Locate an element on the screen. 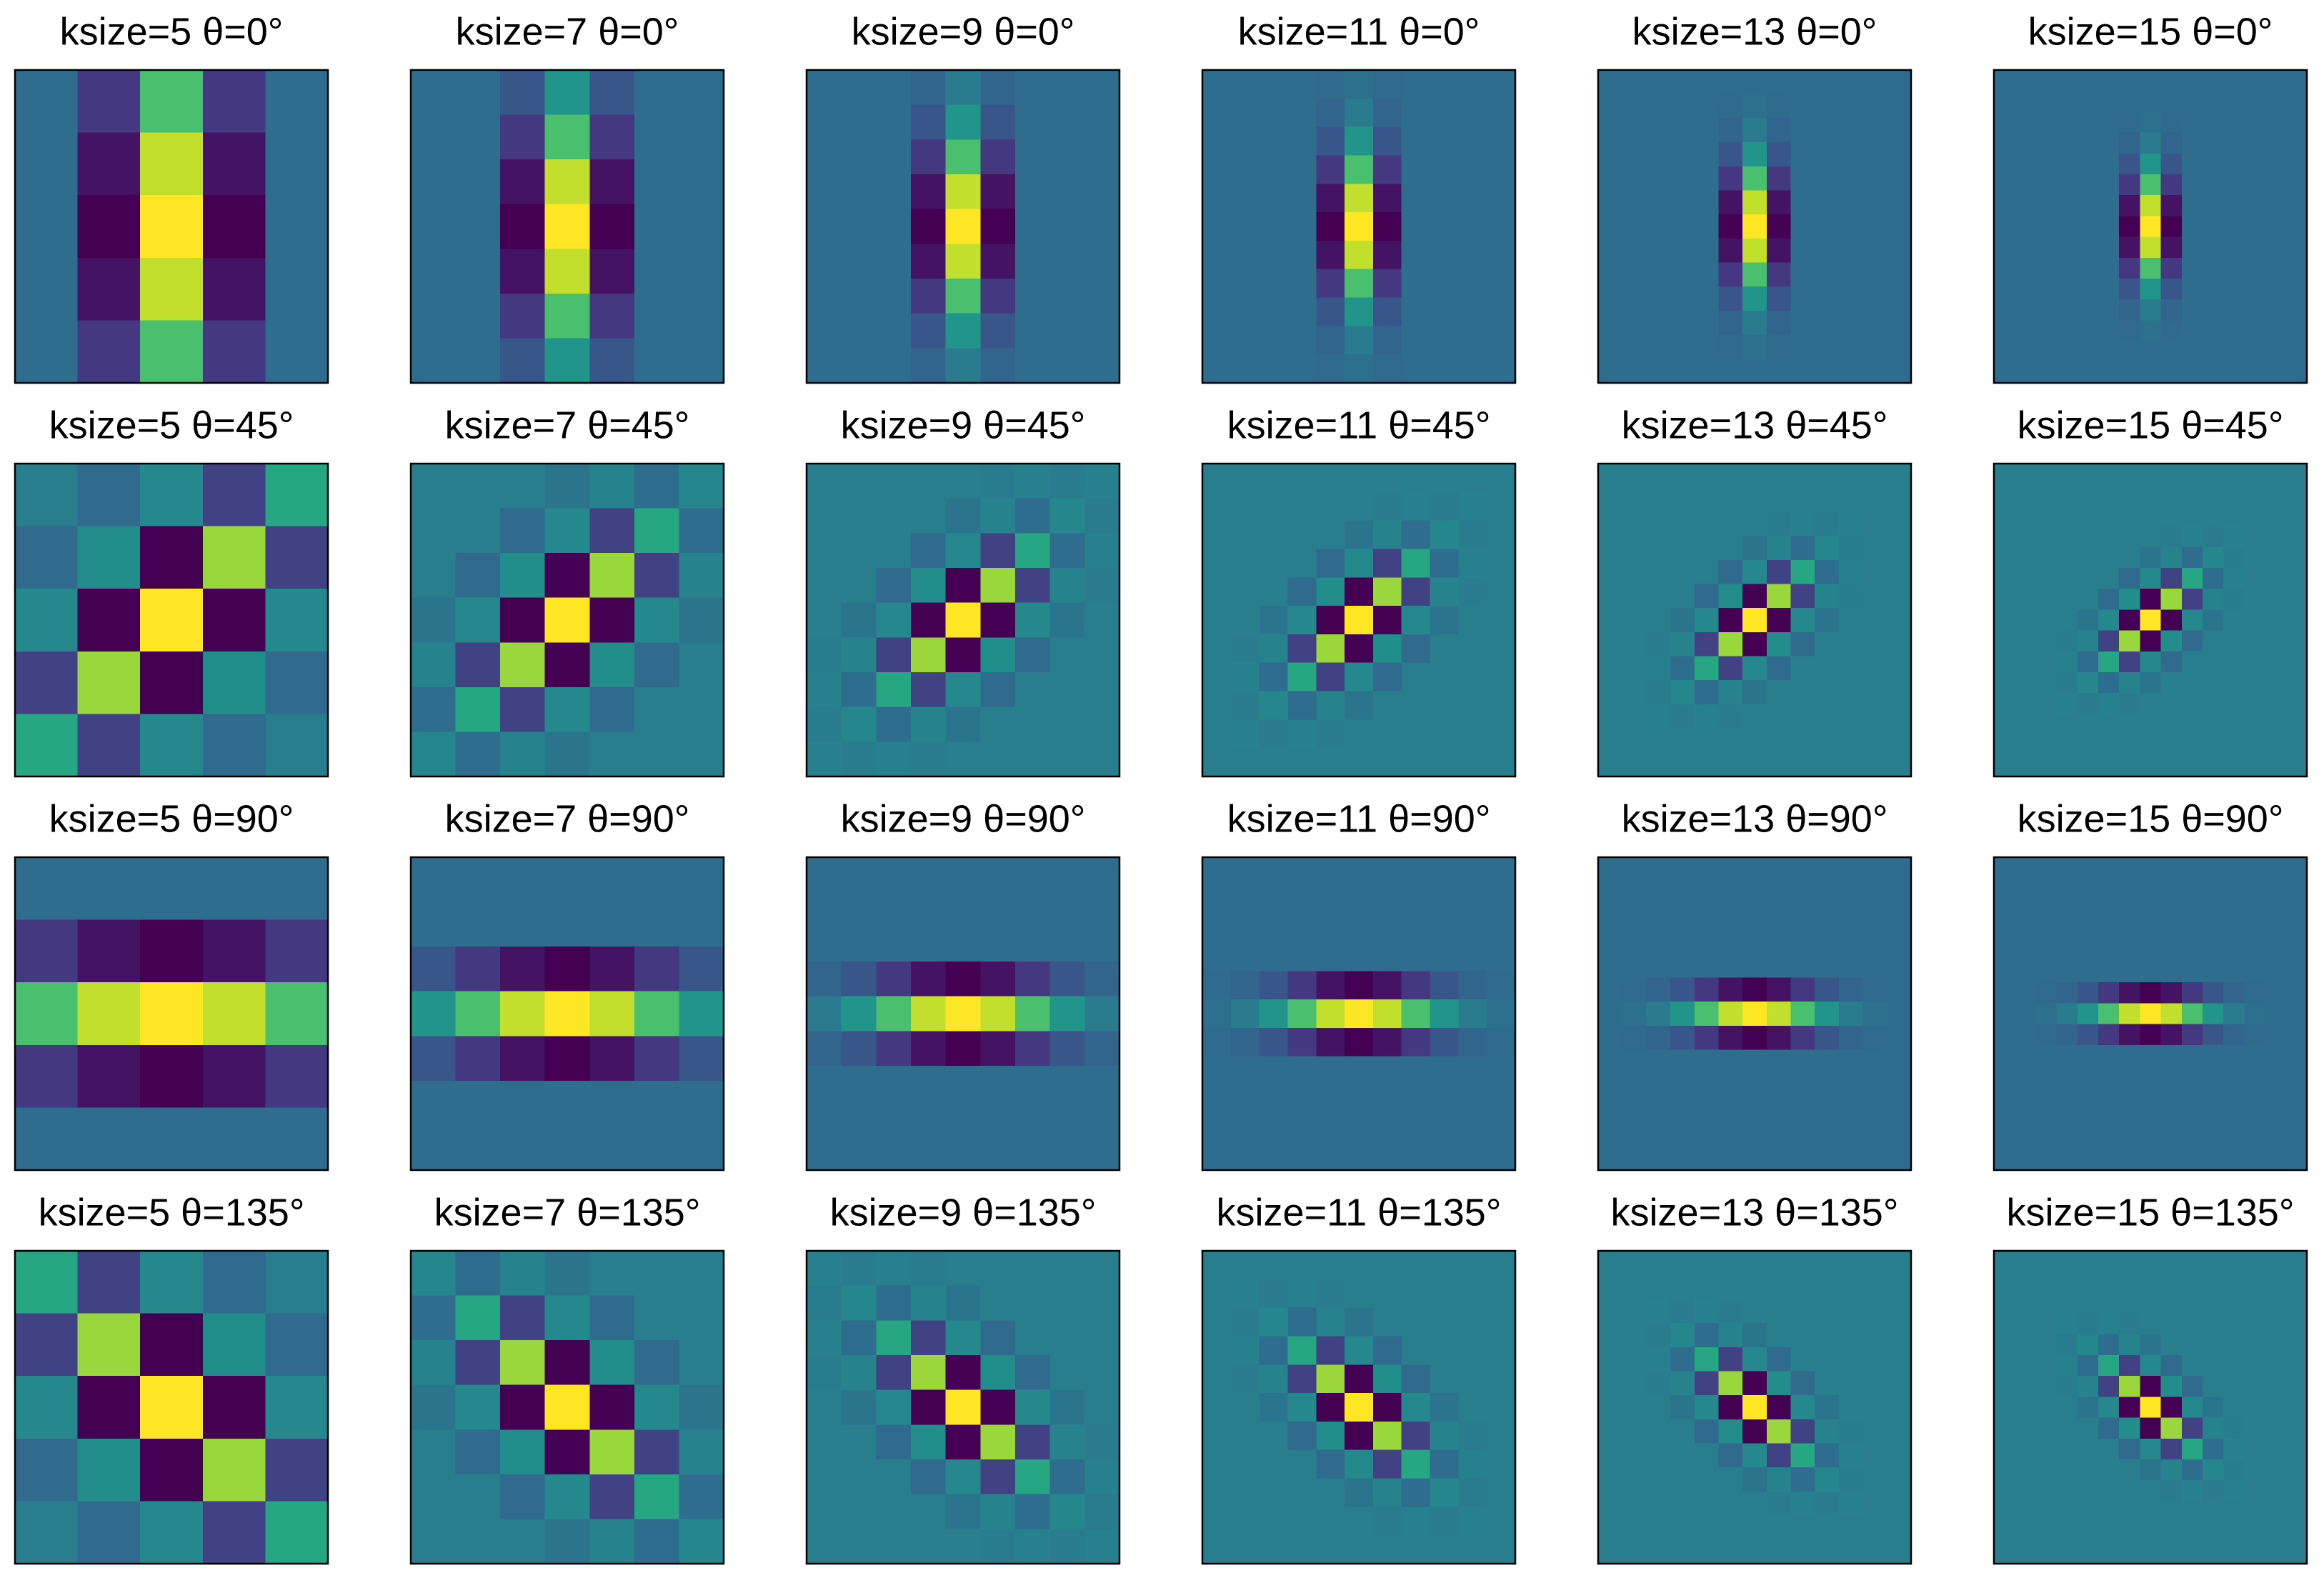 The width and height of the screenshot is (2324, 1578). panel-title: ksize=11 θ=45° is located at coordinates (1359, 425).